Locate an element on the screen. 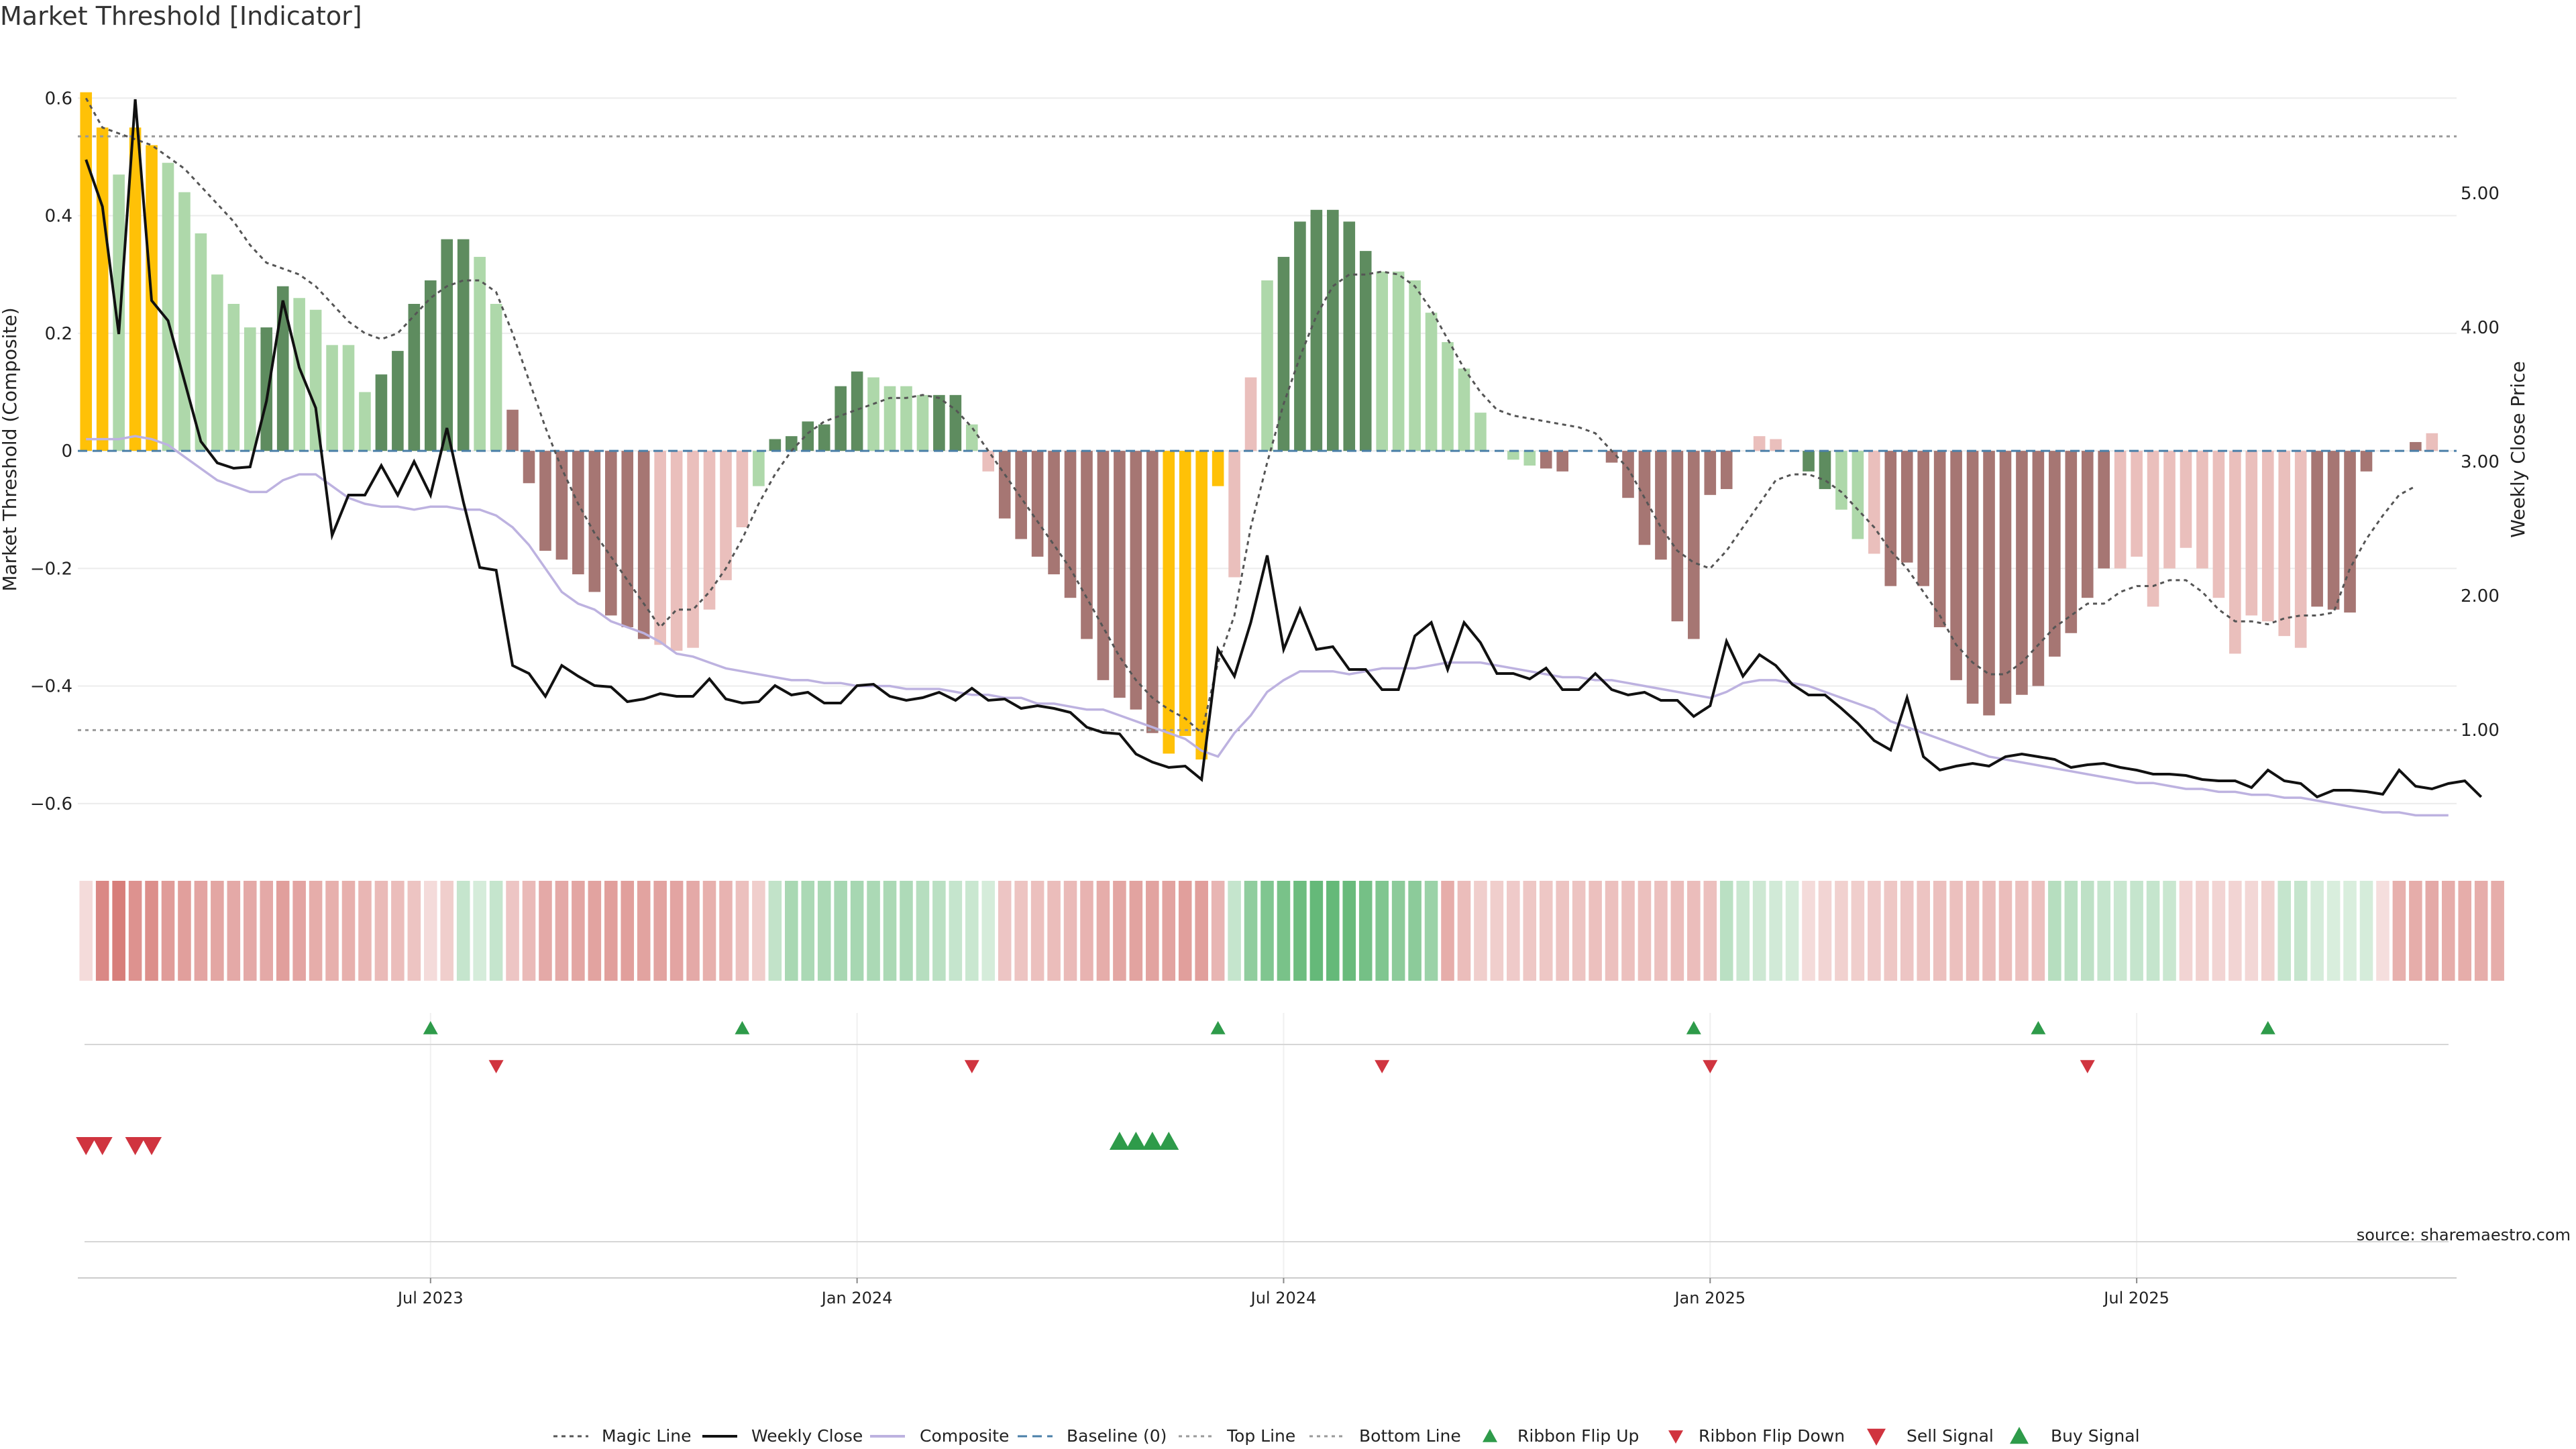 The image size is (2576, 1449). x-tick-label: Jan 2025 is located at coordinates (1709, 1298).